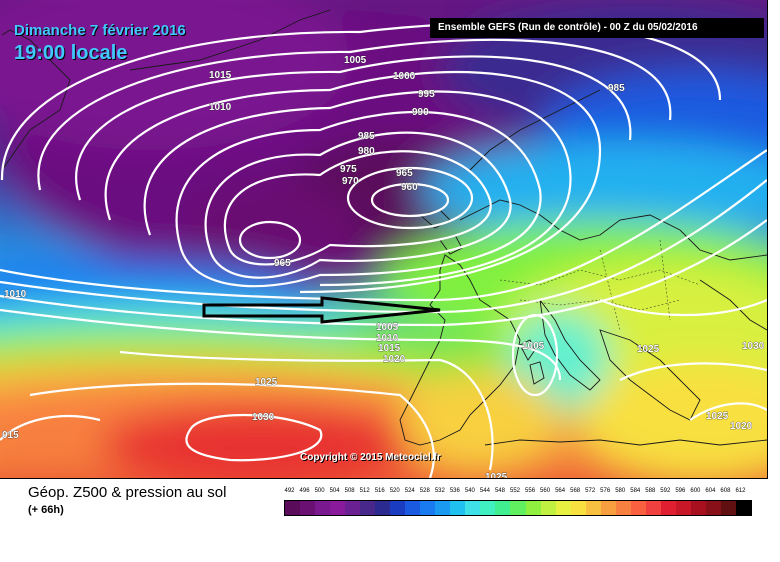 This screenshot has height=562, width=780. Describe the element at coordinates (348, 169) in the screenshot. I see `isobar-label: 975` at that location.